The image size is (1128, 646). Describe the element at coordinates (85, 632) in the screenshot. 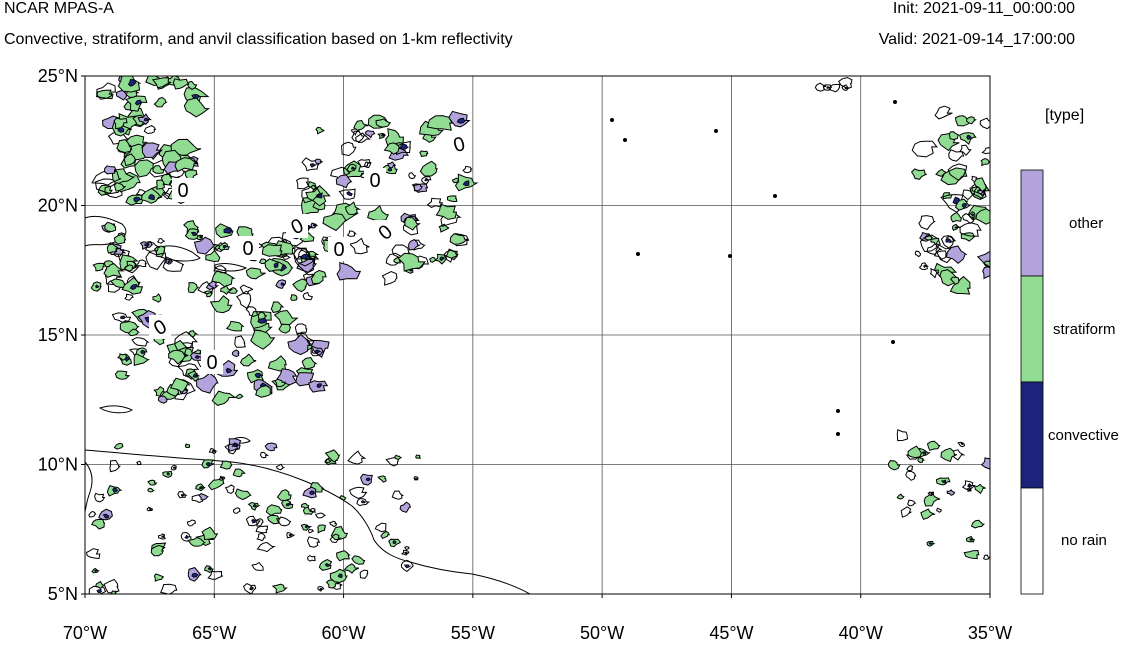

I see `lon-tick-label: 70°W` at that location.